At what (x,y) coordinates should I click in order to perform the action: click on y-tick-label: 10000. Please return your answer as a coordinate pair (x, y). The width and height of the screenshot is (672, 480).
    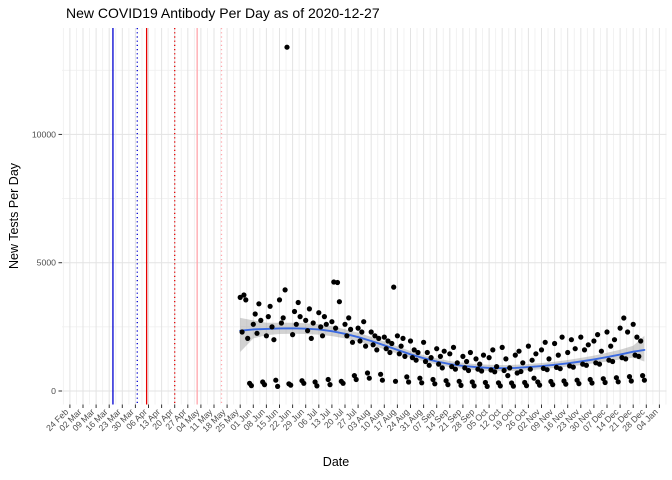
    Looking at the image, I should click on (44, 134).